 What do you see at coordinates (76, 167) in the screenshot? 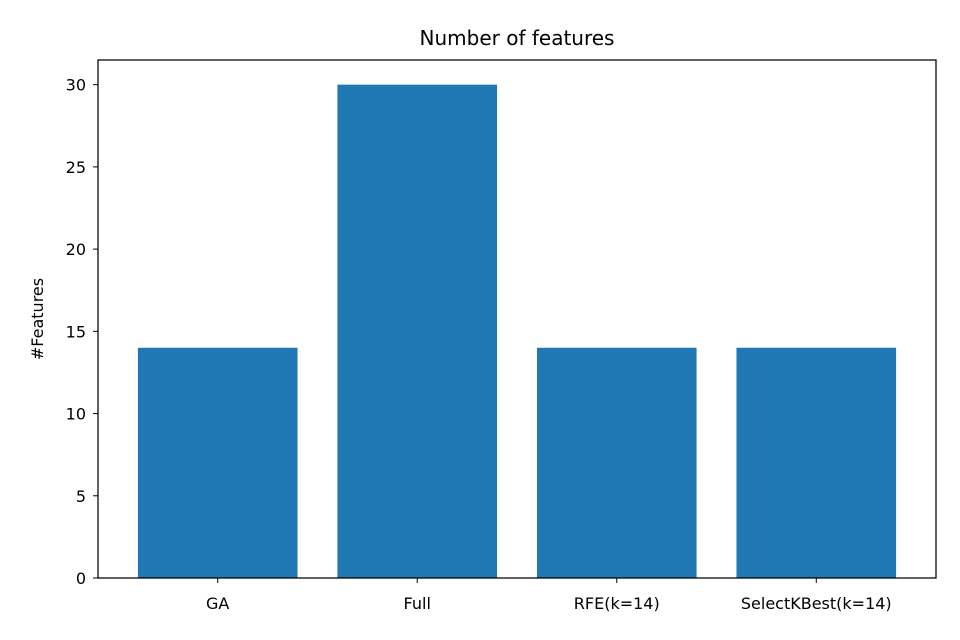
I see `y-tick-label: 25` at bounding box center [76, 167].